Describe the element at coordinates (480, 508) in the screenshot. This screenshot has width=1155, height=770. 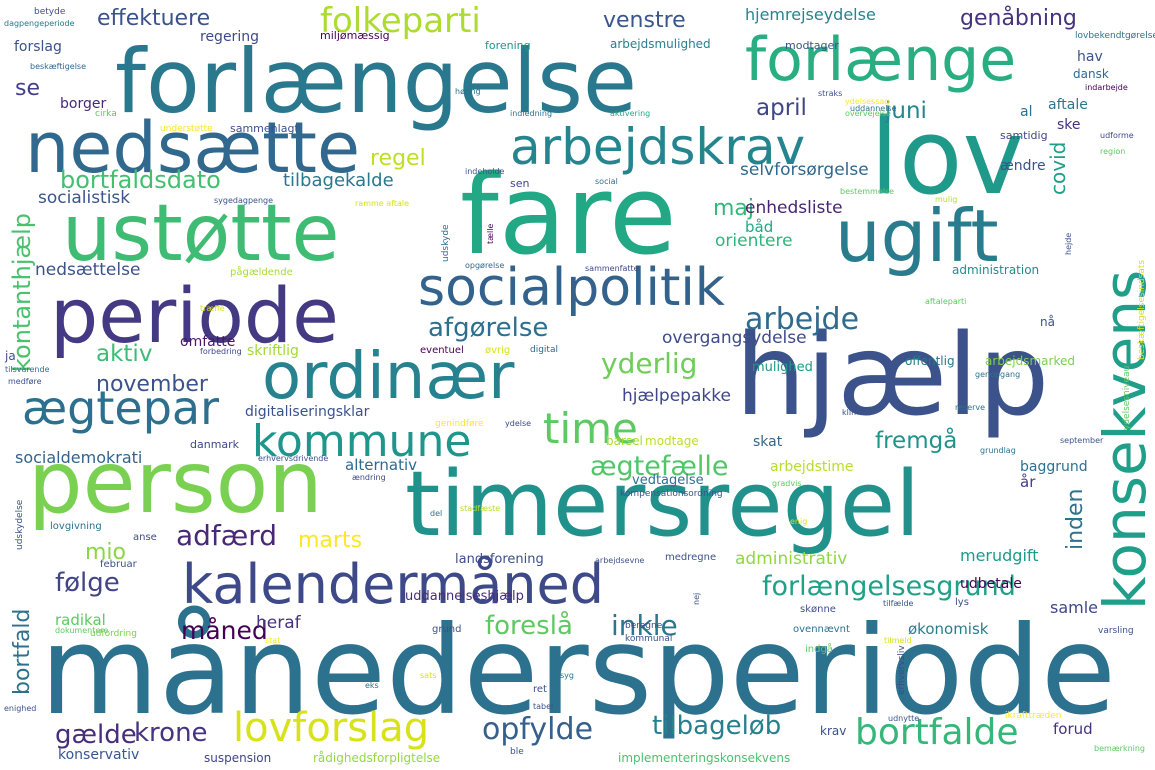
I see `word: stadfæste` at that location.